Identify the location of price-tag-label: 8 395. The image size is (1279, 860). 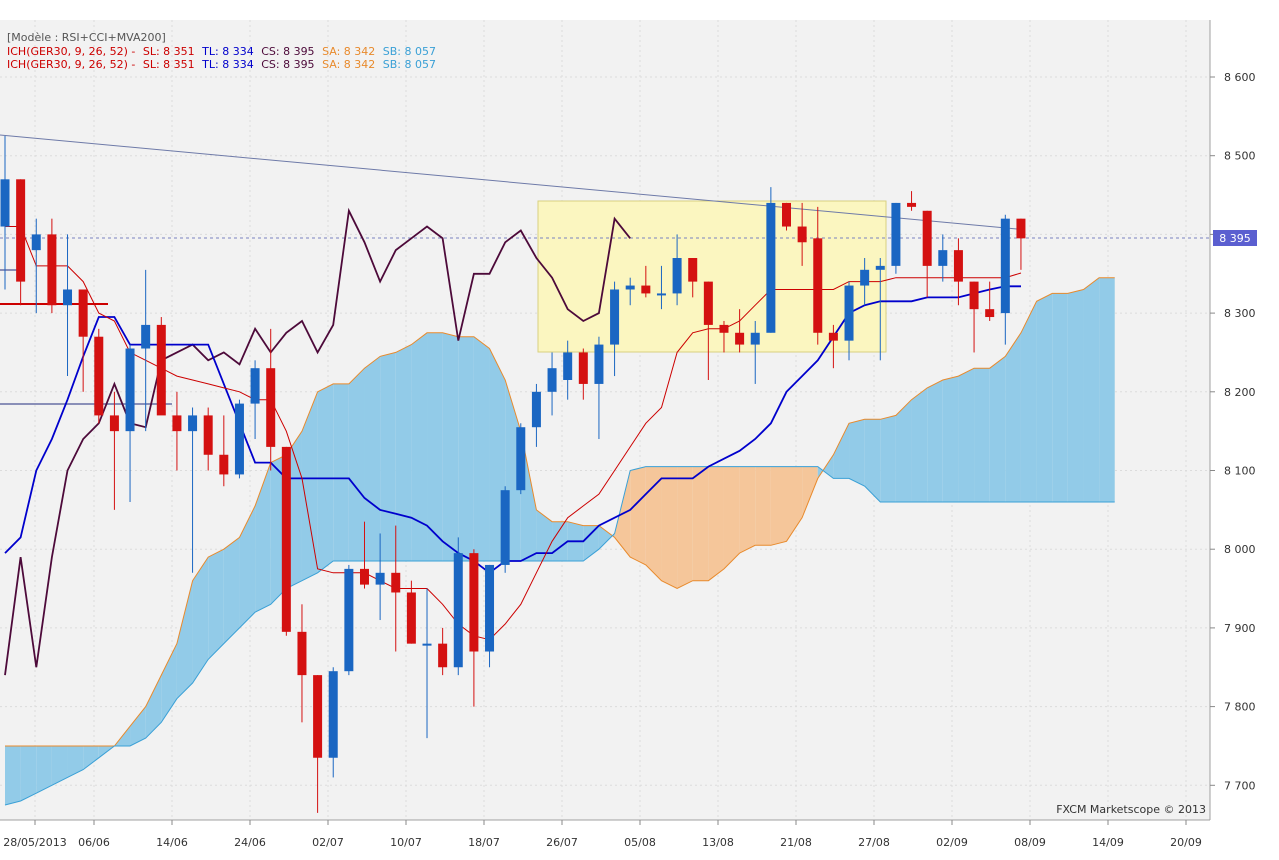
(1235, 238).